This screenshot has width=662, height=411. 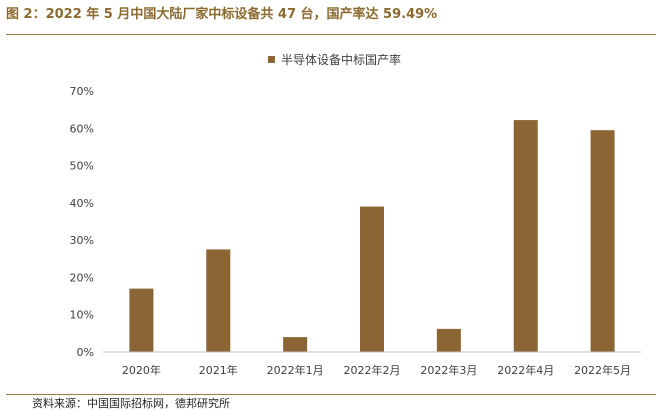 What do you see at coordinates (82, 91) in the screenshot?
I see `y-tick-label: 70%` at bounding box center [82, 91].